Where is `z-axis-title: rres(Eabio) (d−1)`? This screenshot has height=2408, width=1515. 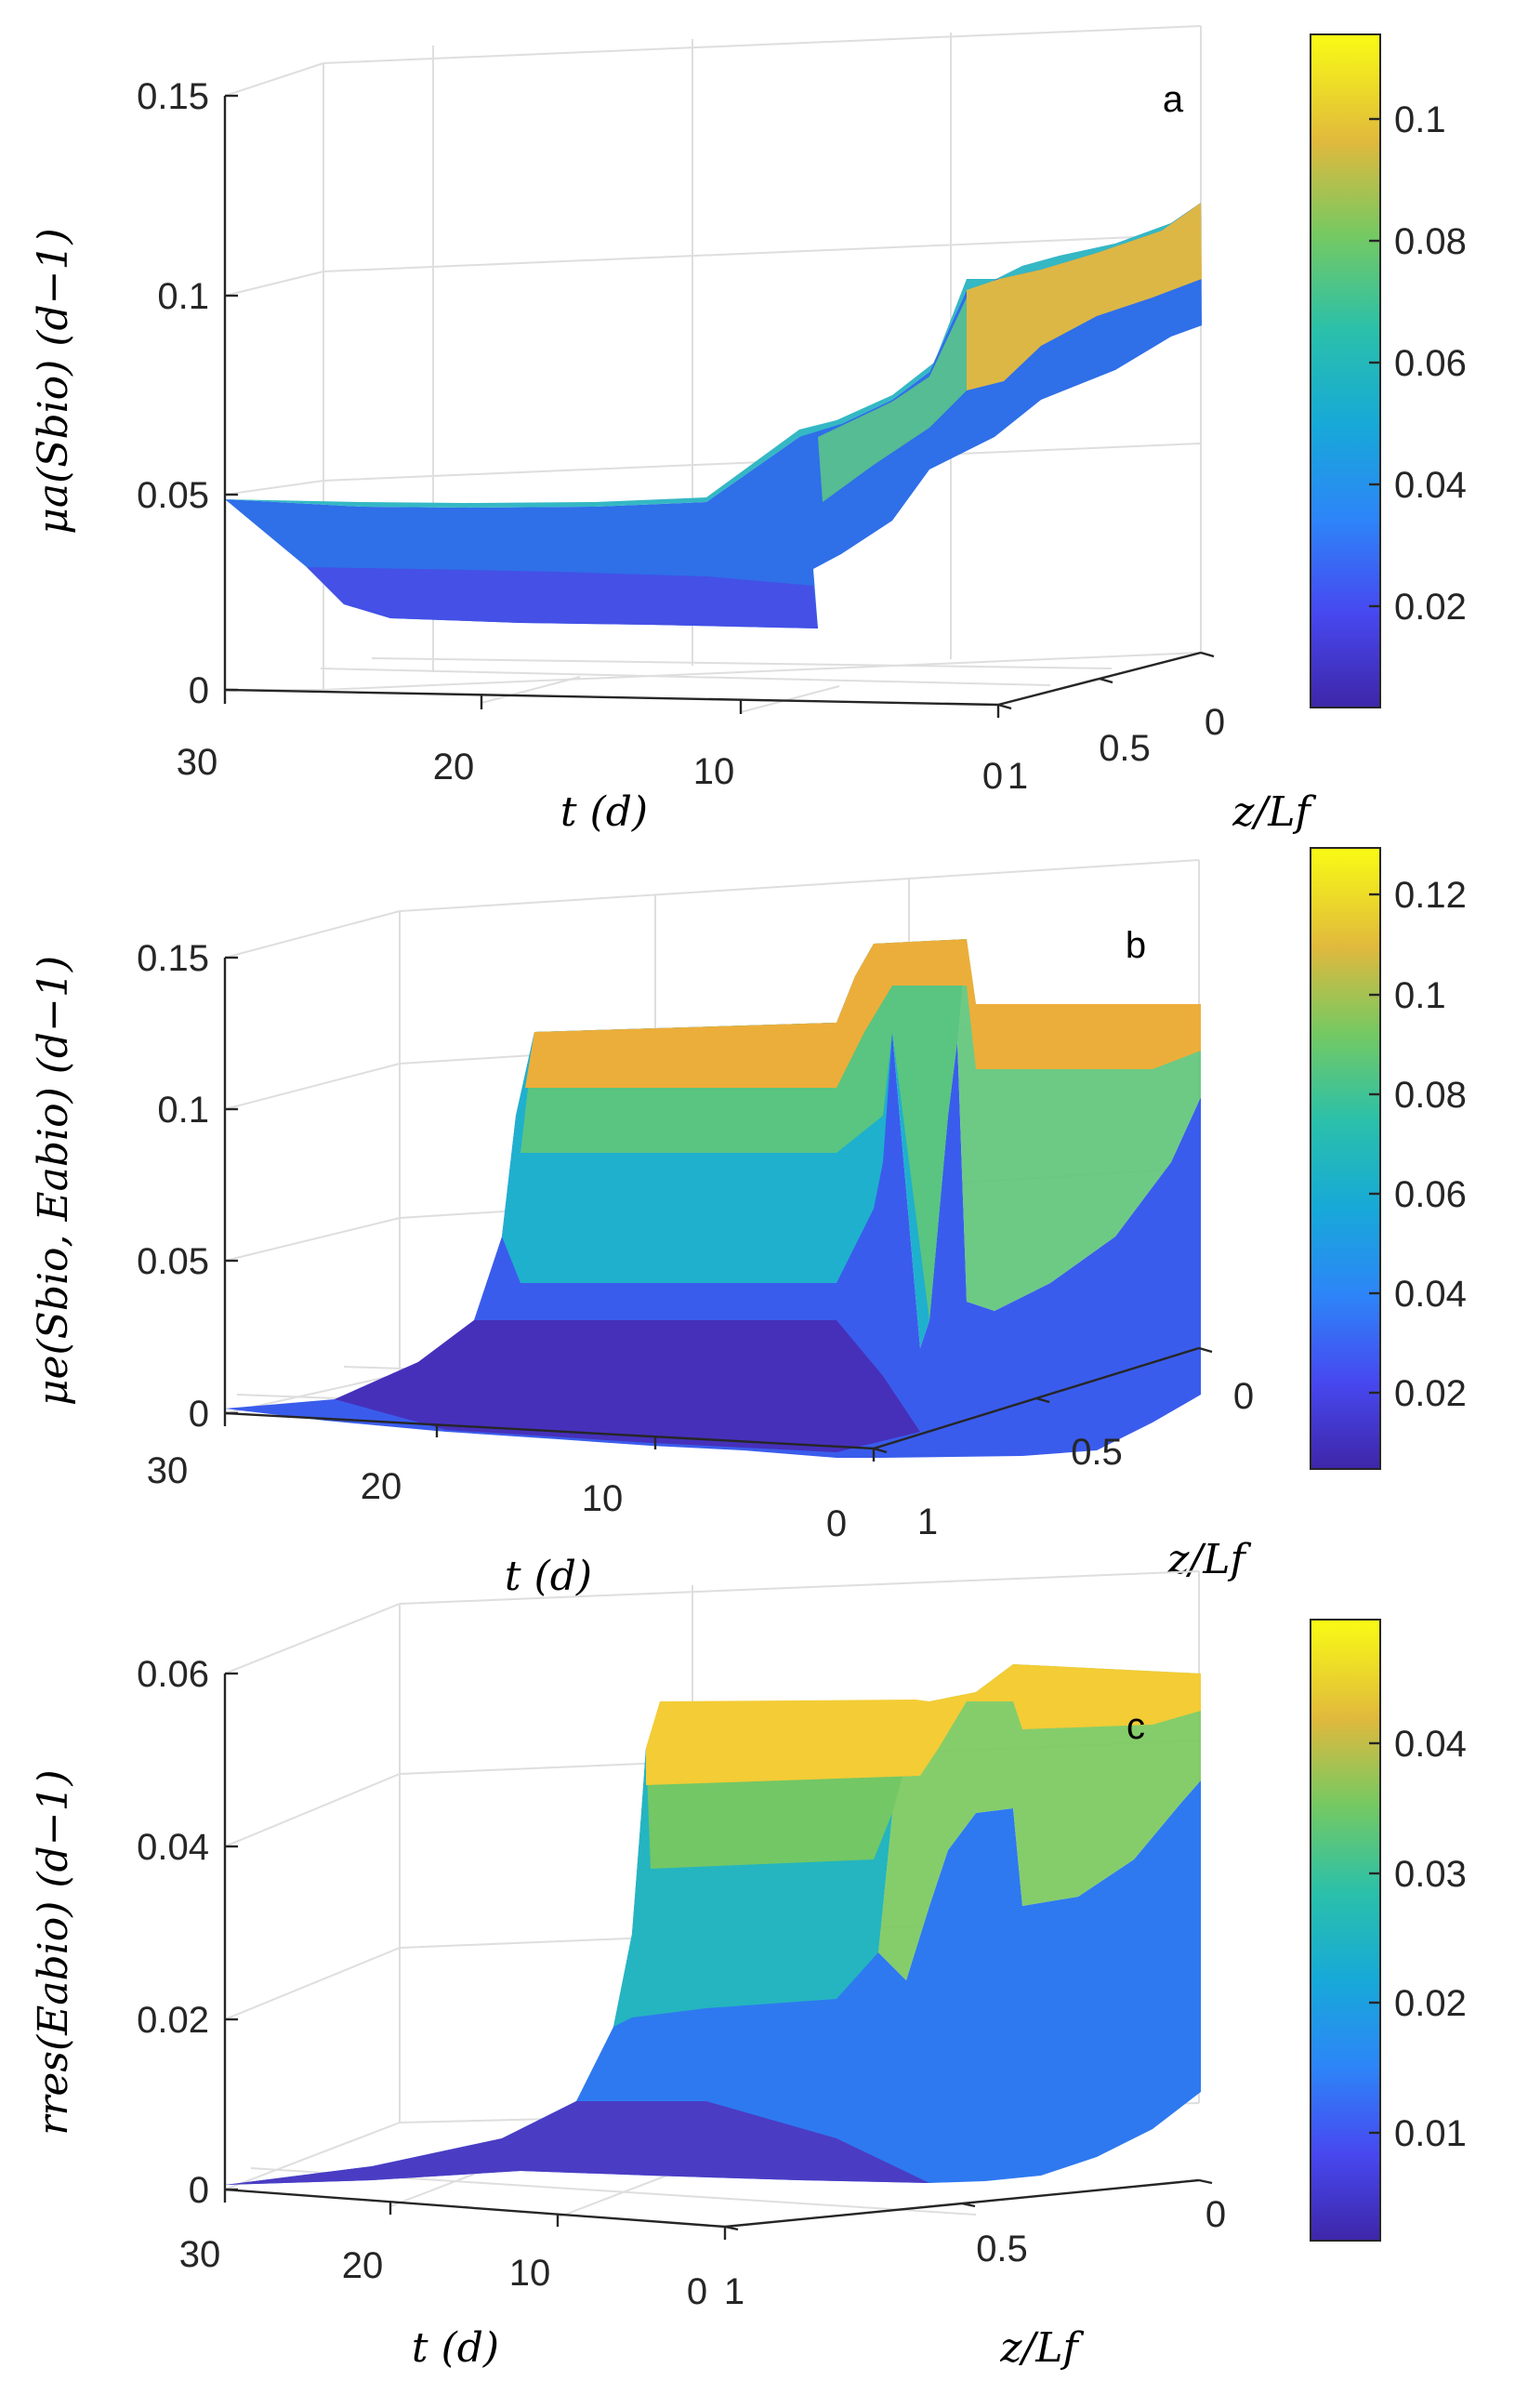
z-axis-title: rres(Eabio) (d−1) is located at coordinates (53, 1952).